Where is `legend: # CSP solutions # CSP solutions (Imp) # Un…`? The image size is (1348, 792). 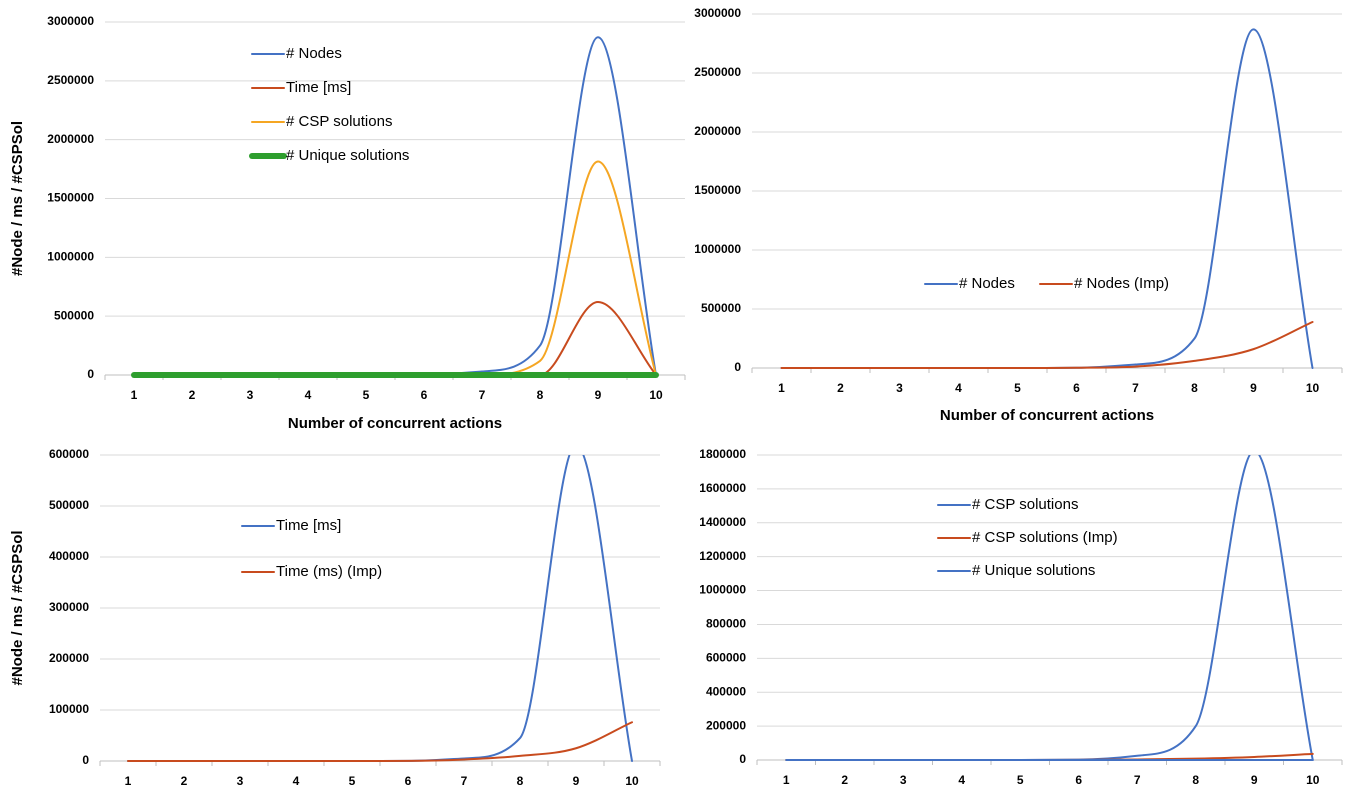 legend: # CSP solutions # CSP solutions (Imp) # Un… is located at coordinates (1027, 537).